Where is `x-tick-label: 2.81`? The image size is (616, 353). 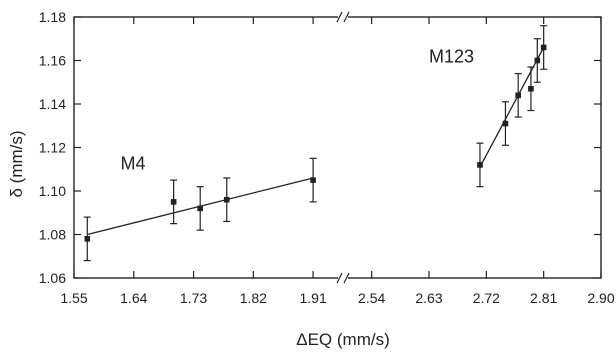
x-tick-label: 2.81 is located at coordinates (543, 298).